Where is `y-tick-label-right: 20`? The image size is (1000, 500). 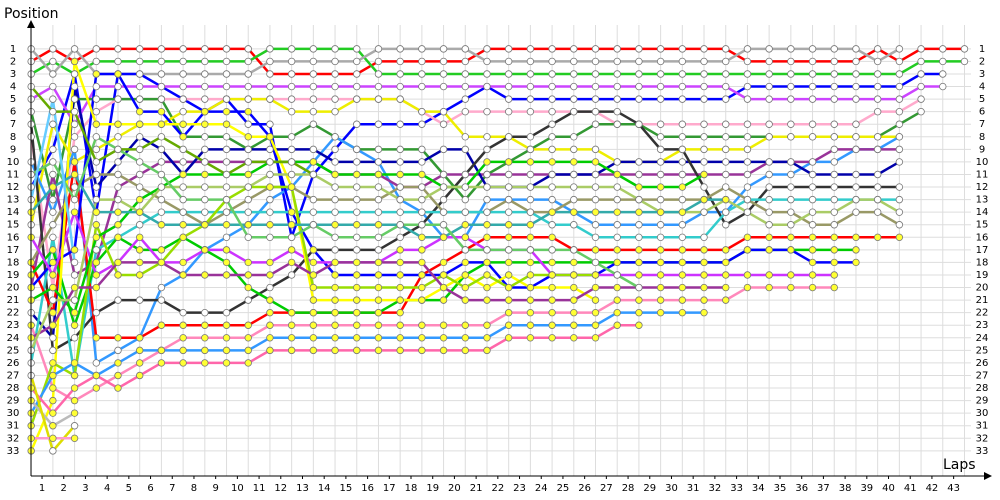 y-tick-label-right: 20 is located at coordinates (982, 288).